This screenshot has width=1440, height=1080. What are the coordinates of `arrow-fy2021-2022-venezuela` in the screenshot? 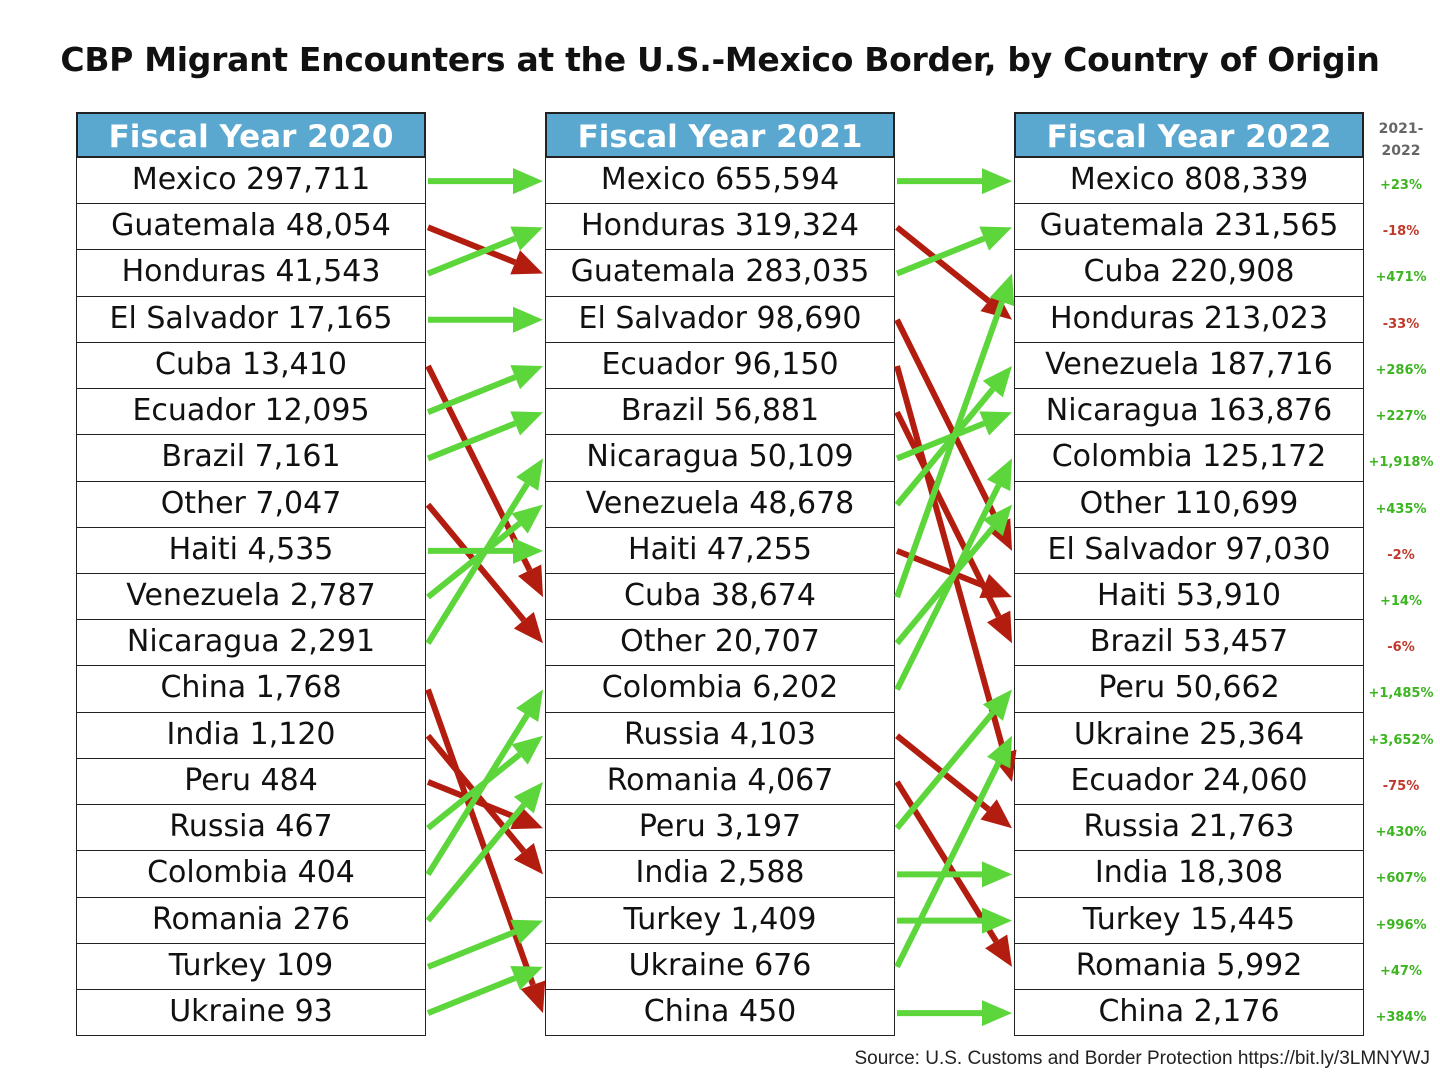 It's located at (953, 436).